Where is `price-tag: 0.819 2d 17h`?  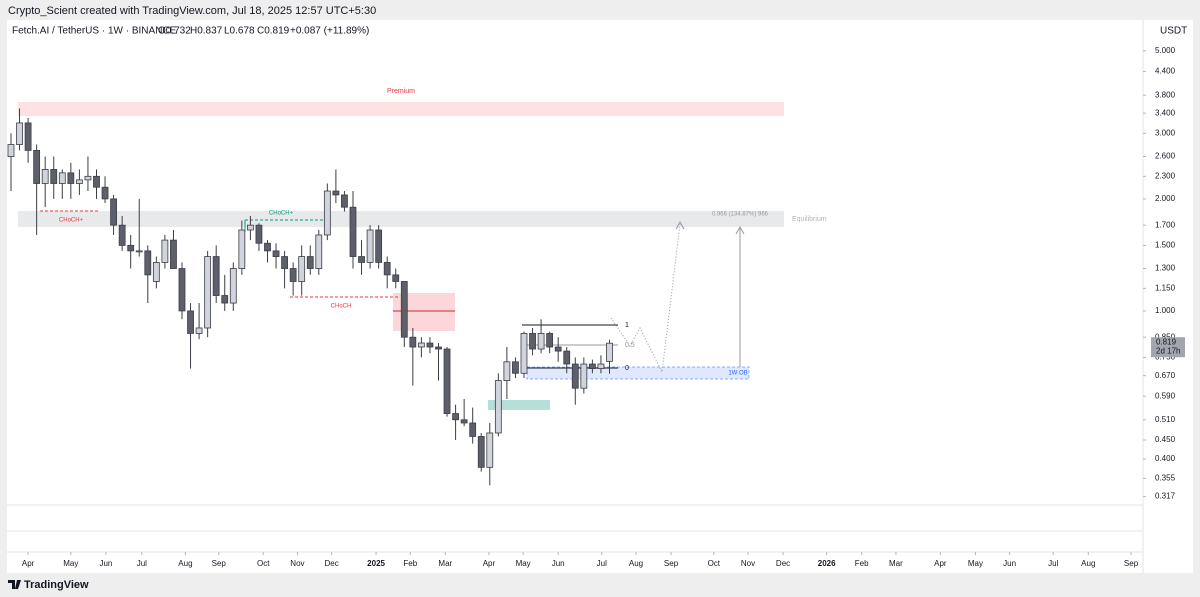 price-tag: 0.819 2d 17h is located at coordinates (1168, 347).